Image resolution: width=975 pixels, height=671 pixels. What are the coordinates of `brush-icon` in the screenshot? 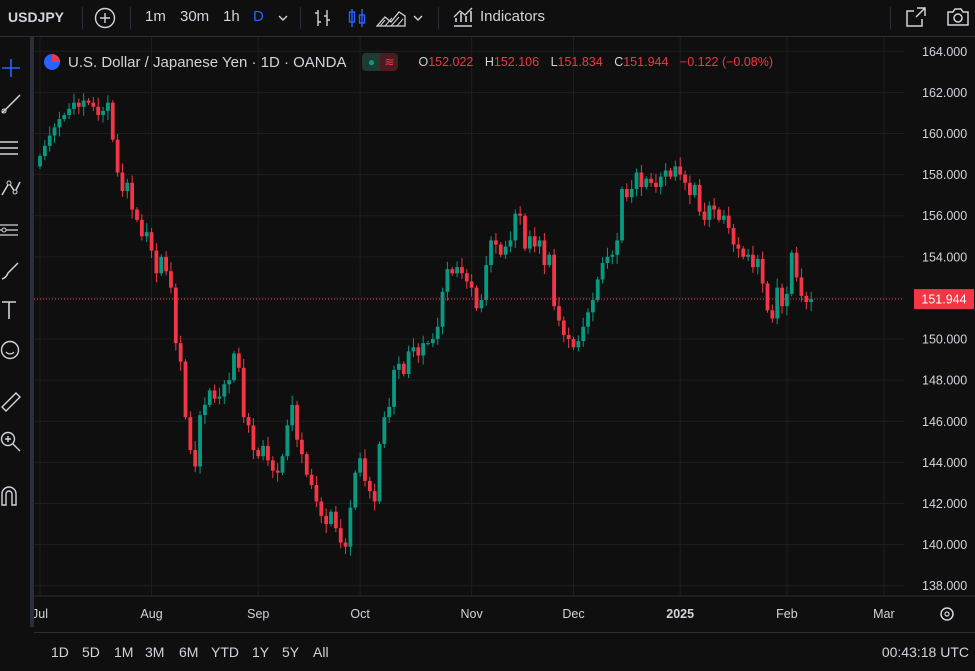 It's located at (11, 270).